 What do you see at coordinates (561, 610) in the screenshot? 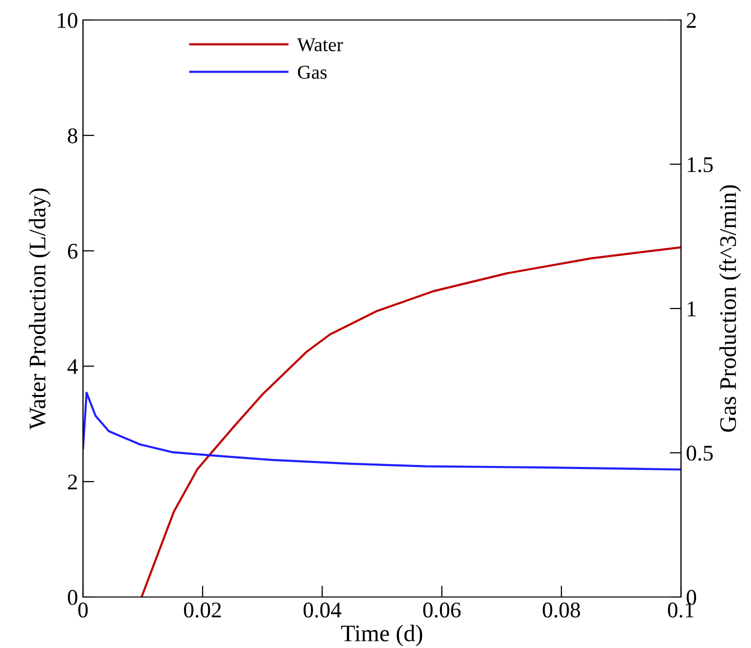
I see `x-tick-label: 0.08` at bounding box center [561, 610].